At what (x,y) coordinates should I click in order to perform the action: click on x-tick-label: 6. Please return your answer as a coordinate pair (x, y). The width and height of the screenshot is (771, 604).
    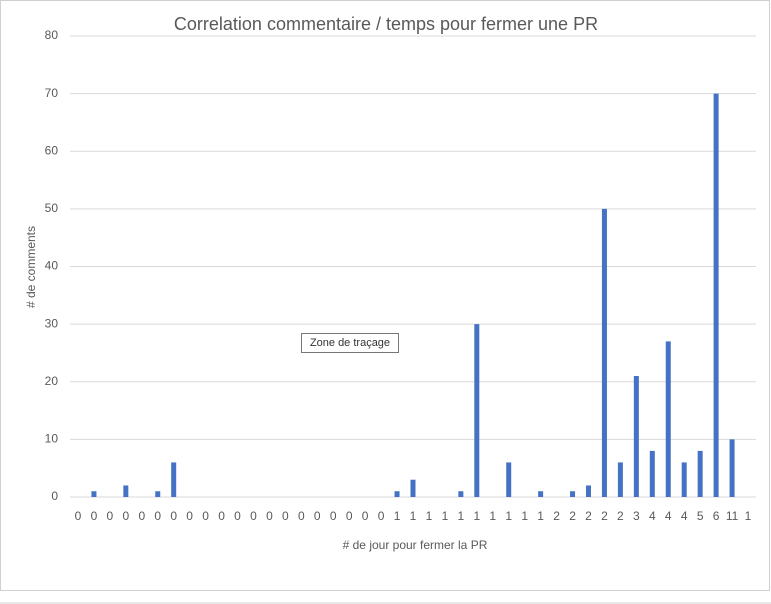
    Looking at the image, I should click on (716, 516).